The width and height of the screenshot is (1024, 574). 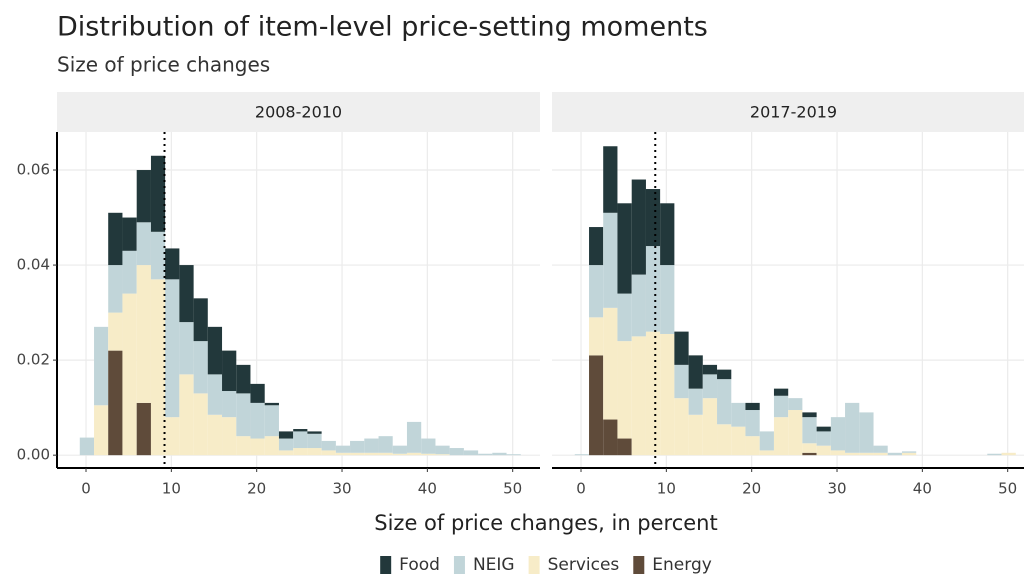 What do you see at coordinates (584, 564) in the screenshot?
I see `legend-label: Services` at bounding box center [584, 564].